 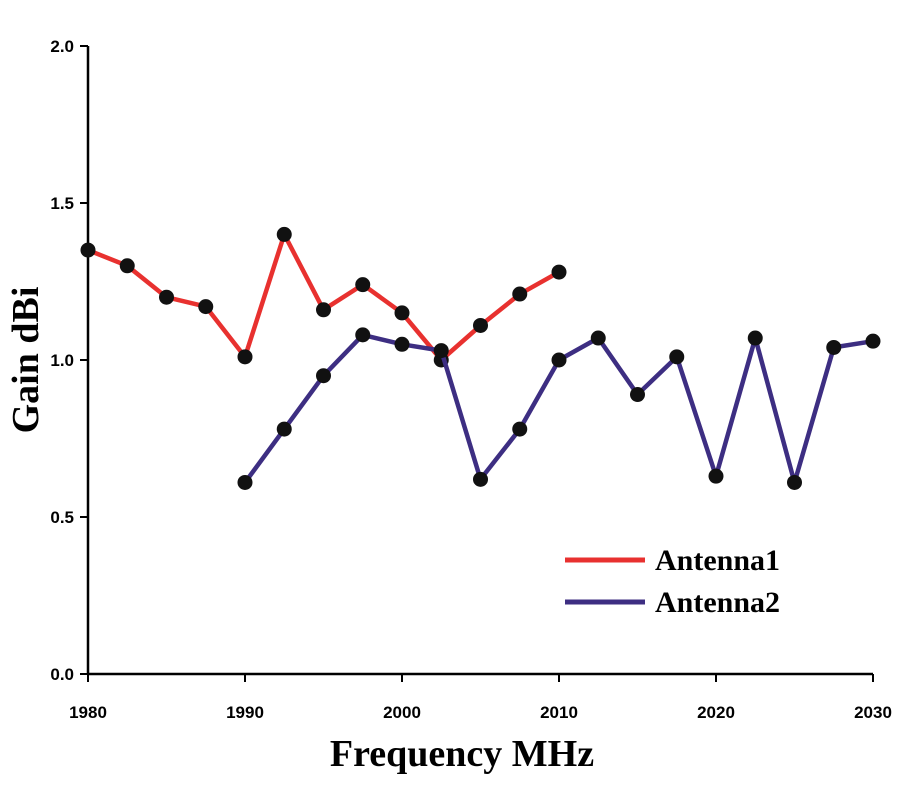 What do you see at coordinates (245, 712) in the screenshot?
I see `x-tick-label: 1990` at bounding box center [245, 712].